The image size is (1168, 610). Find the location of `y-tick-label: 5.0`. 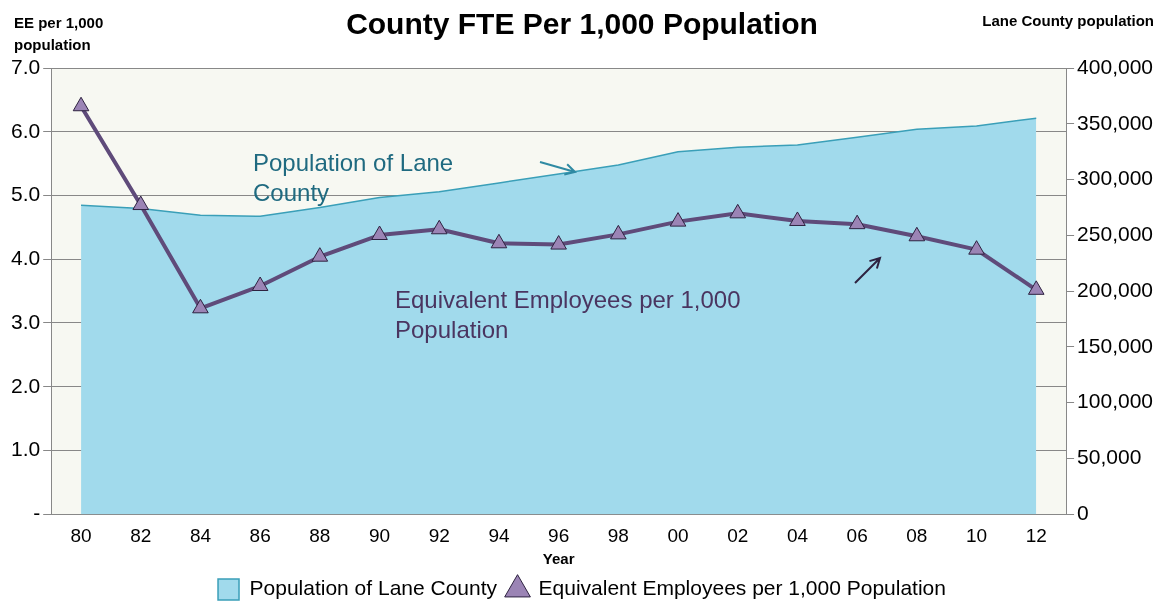

y-tick-label: 5.0 is located at coordinates (25, 194).